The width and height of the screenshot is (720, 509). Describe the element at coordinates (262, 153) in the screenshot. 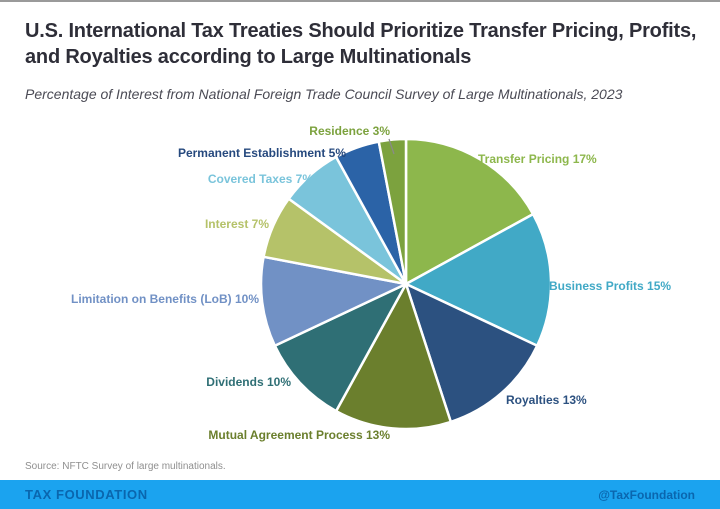

I see `pie-label-permanent-establishment: Permanent Establishment 5%` at that location.